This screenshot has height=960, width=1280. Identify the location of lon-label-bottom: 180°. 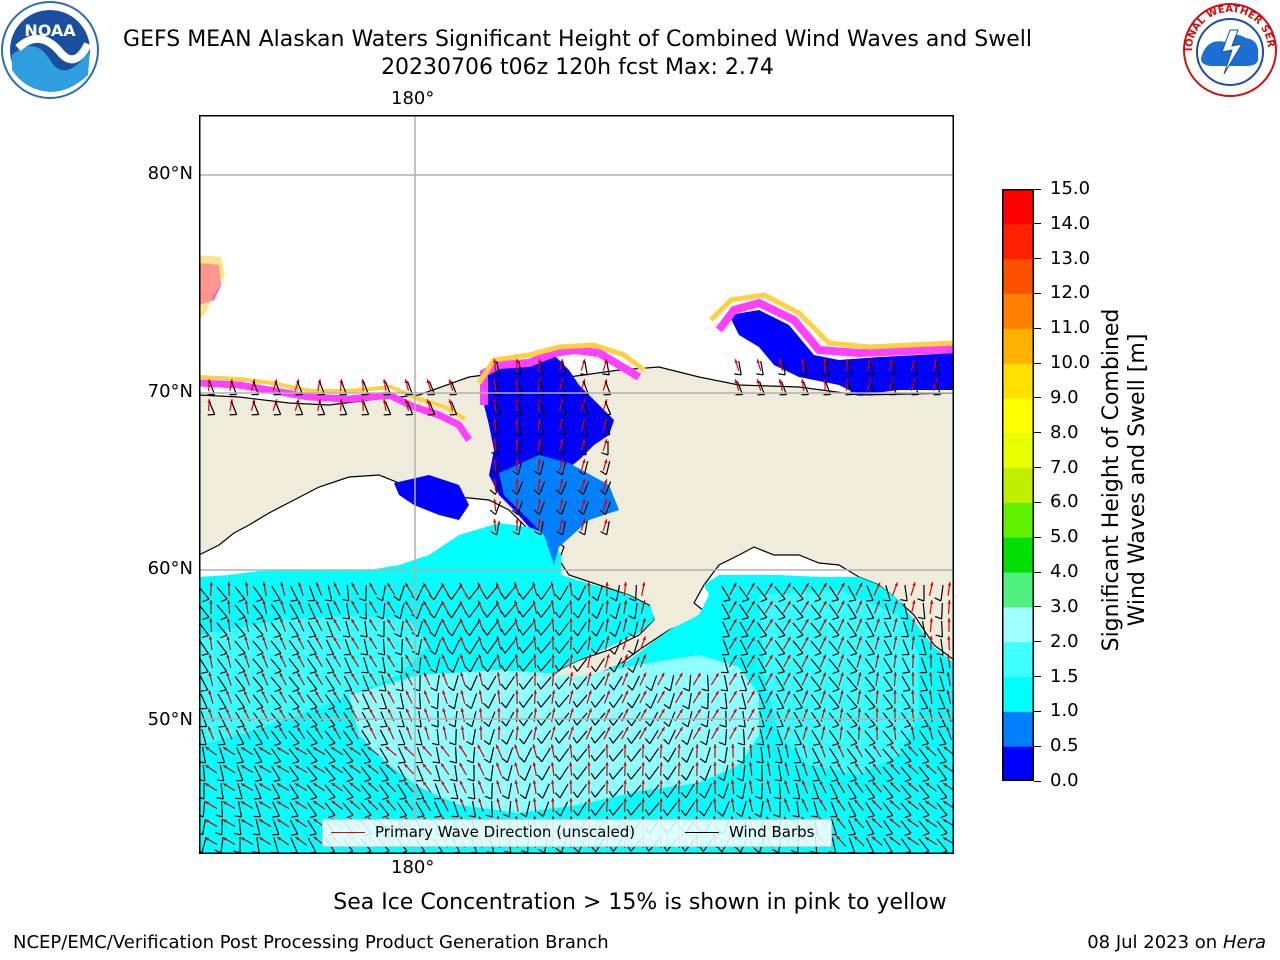
(413, 867).